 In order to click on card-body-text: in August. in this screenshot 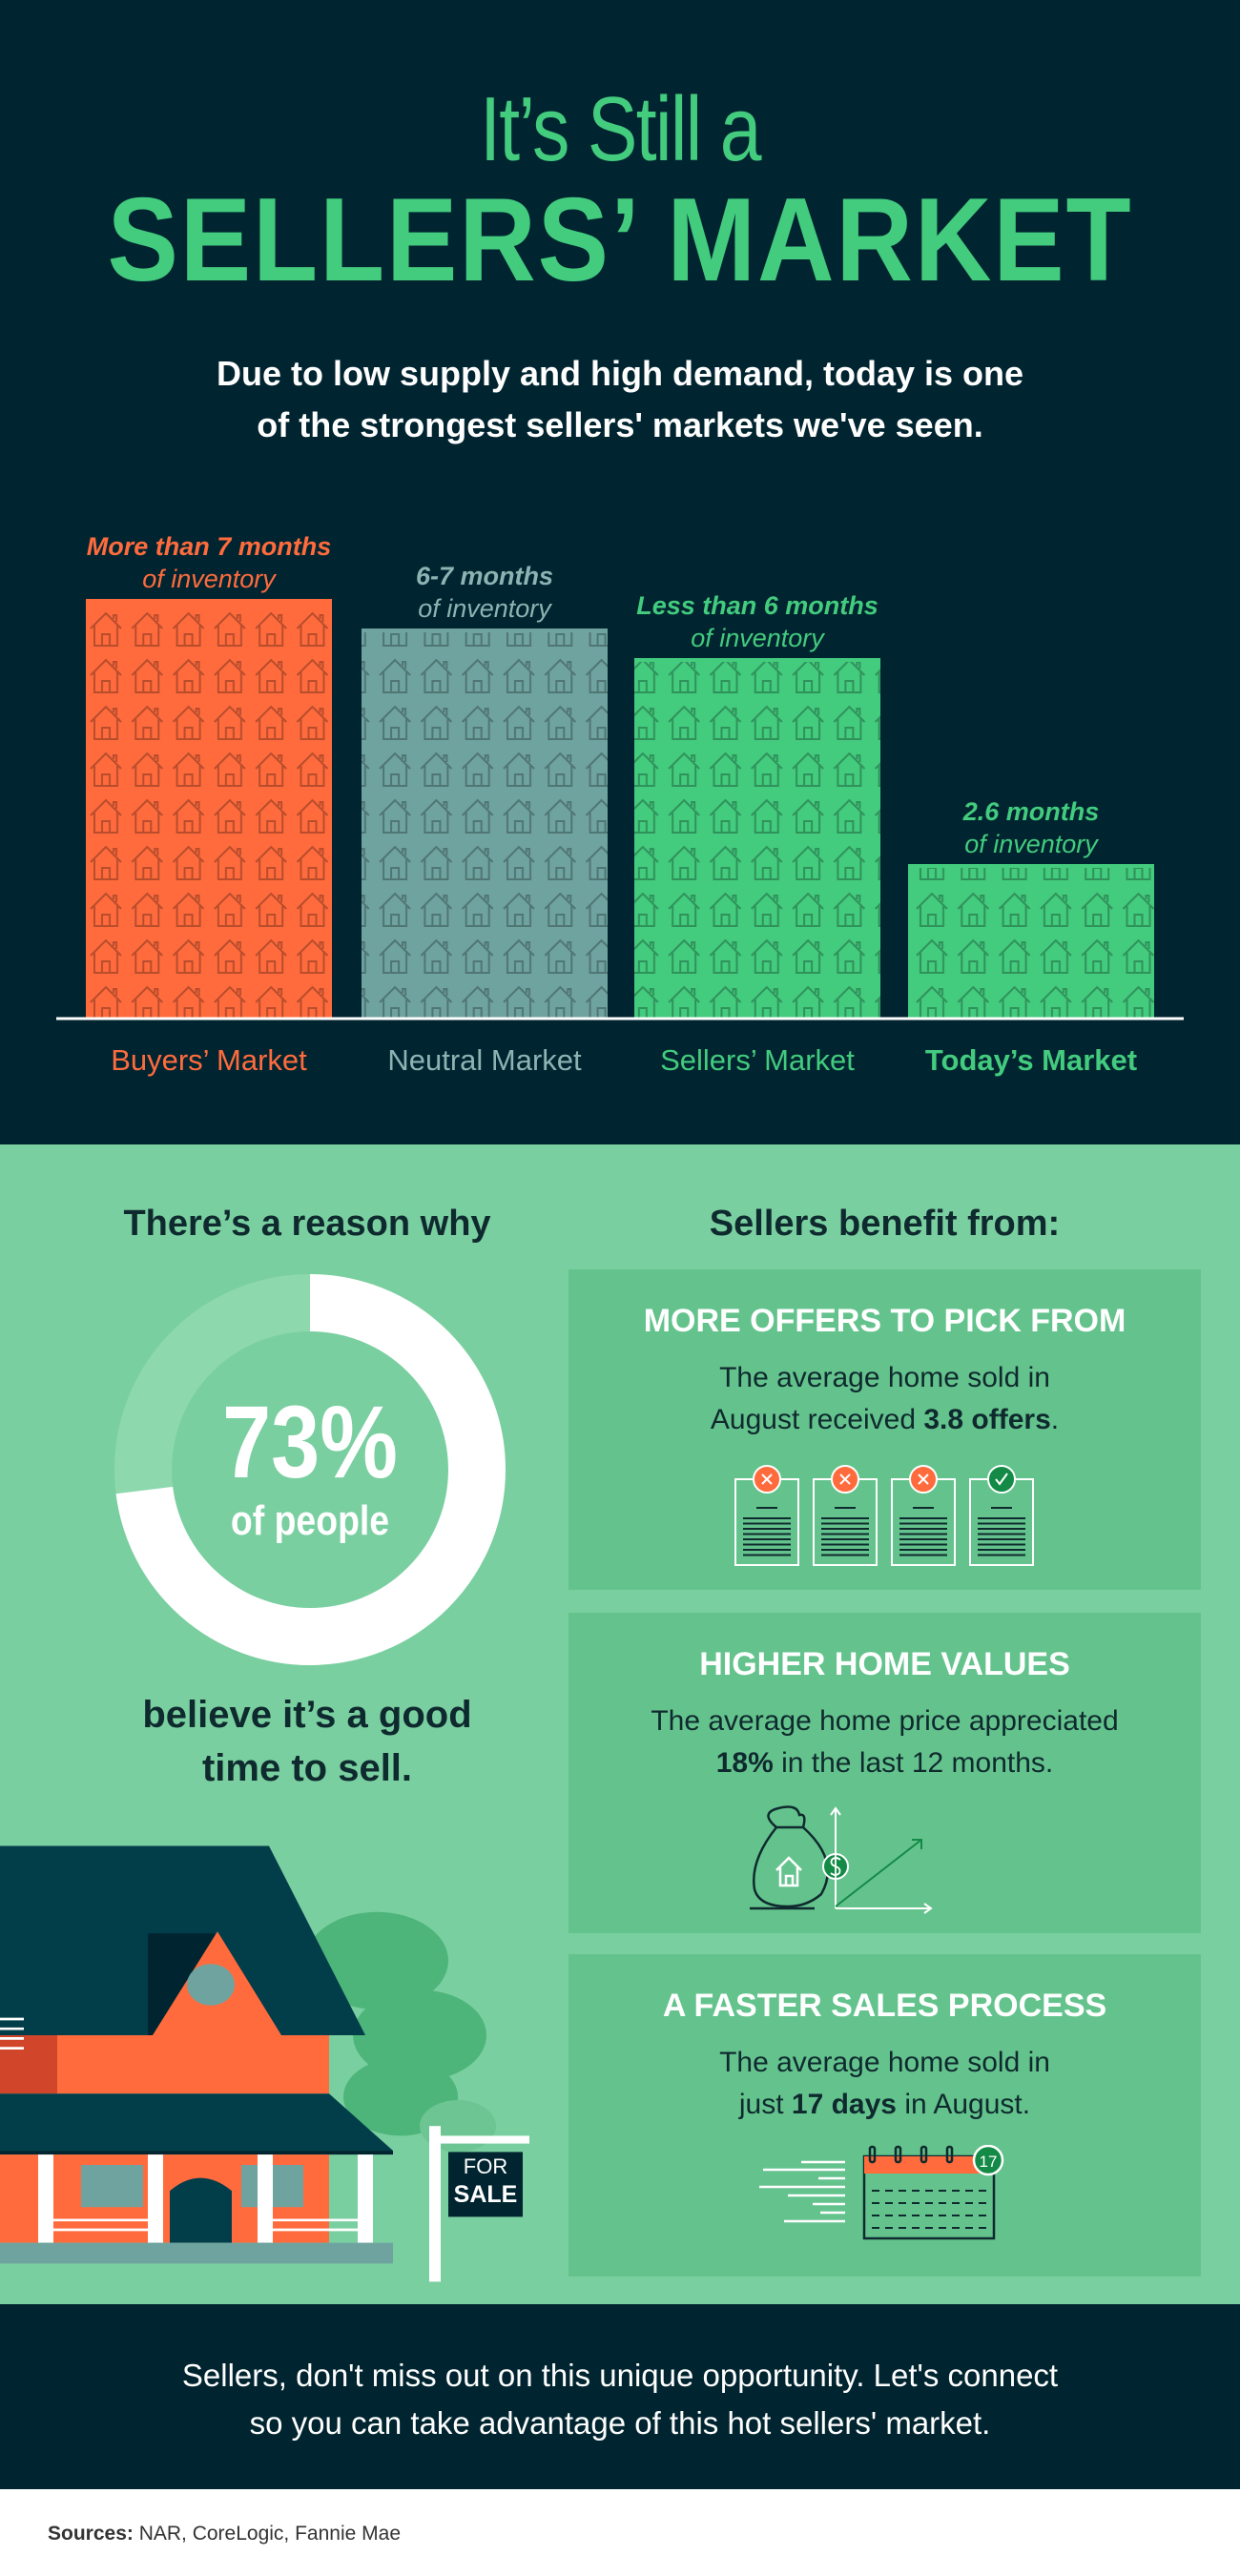, I will do `click(964, 2104)`.